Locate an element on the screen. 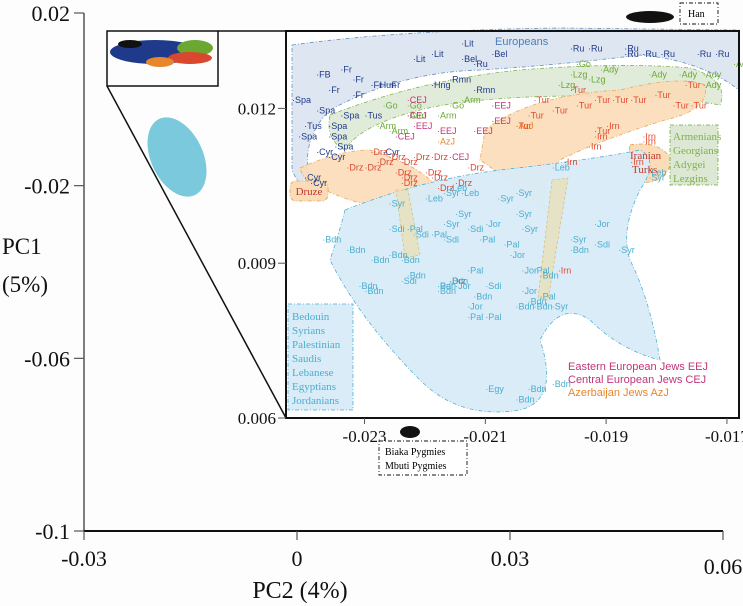 The image size is (743, 606). druze-label-box is located at coordinates (309, 191).